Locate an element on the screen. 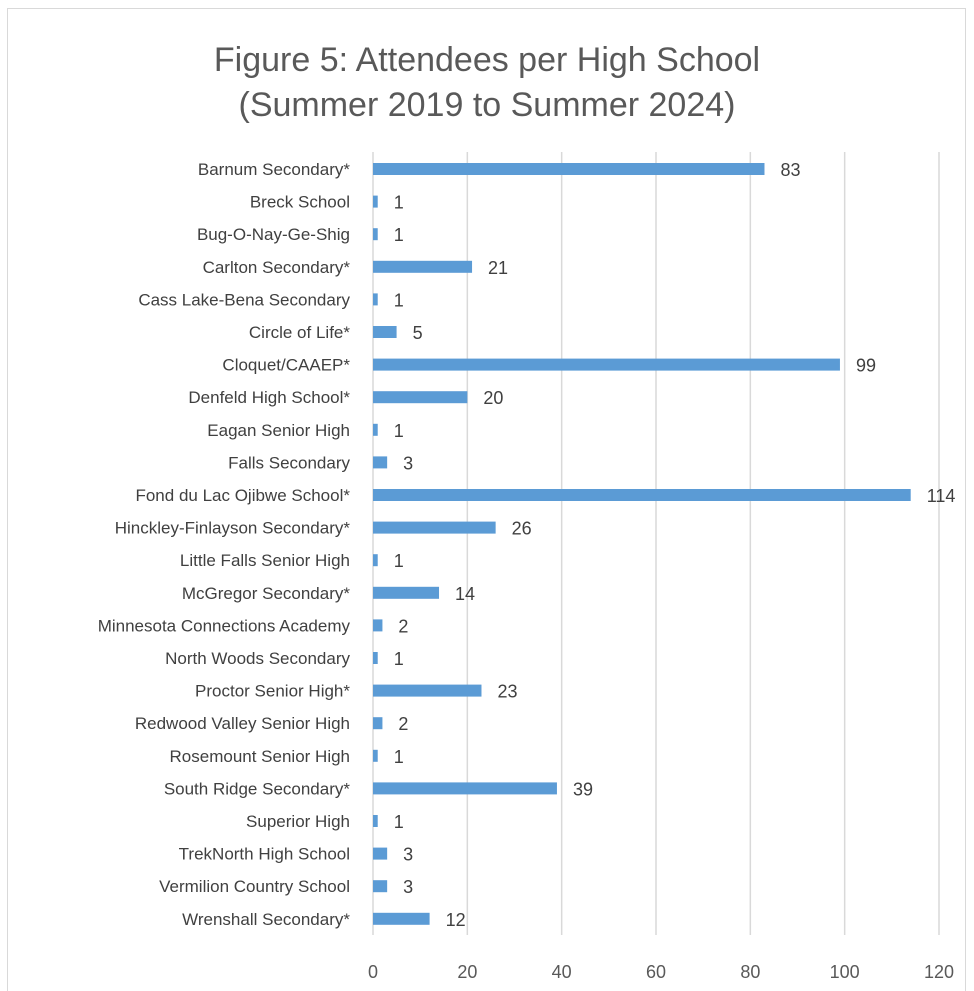 This screenshot has width=974, height=991. category-label: Hinckley-Finlayson Secondary* is located at coordinates (233, 528).